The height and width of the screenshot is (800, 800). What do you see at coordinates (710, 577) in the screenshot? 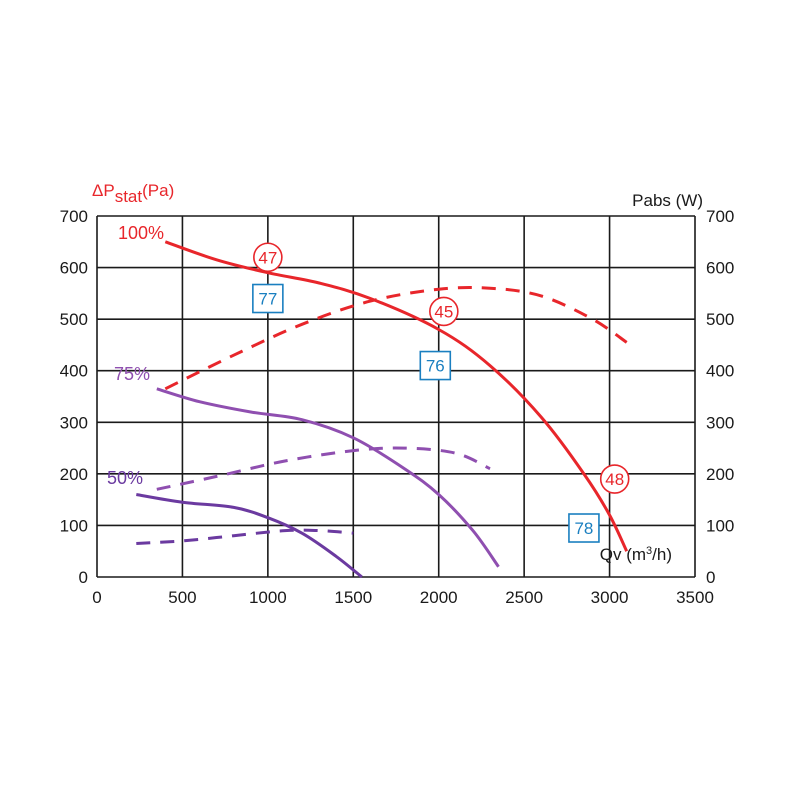
I see `y-right-tick-label: 0` at bounding box center [710, 577].